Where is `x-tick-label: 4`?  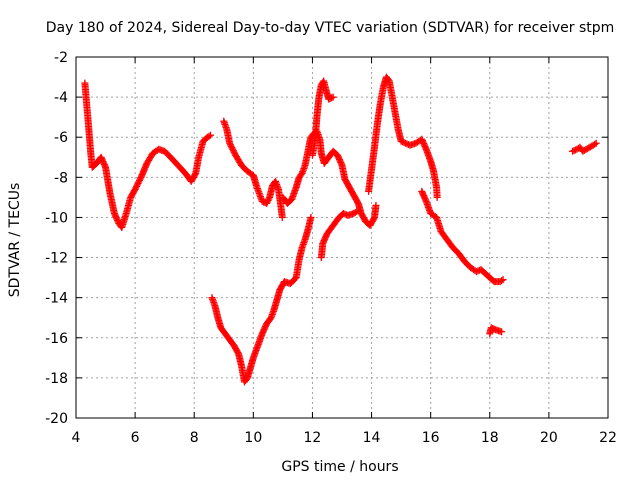
x-tick-label: 4 is located at coordinates (76, 438).